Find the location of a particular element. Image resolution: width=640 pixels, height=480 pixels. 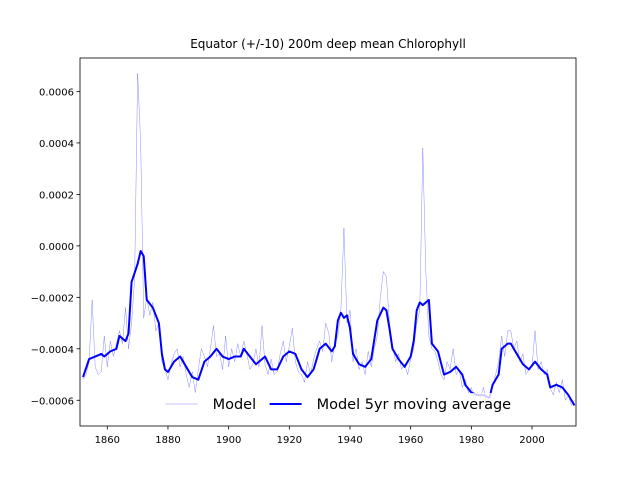

legend-label: Model 5yr moving average is located at coordinates (414, 405).